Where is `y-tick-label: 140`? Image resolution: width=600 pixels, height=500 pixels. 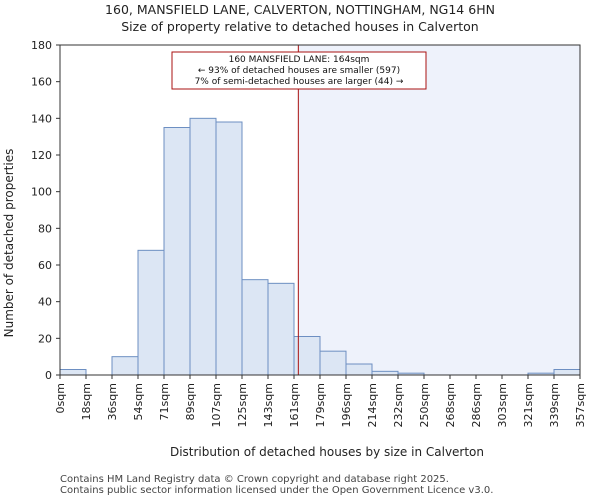 y-tick-label: 140 is located at coordinates (41, 118).